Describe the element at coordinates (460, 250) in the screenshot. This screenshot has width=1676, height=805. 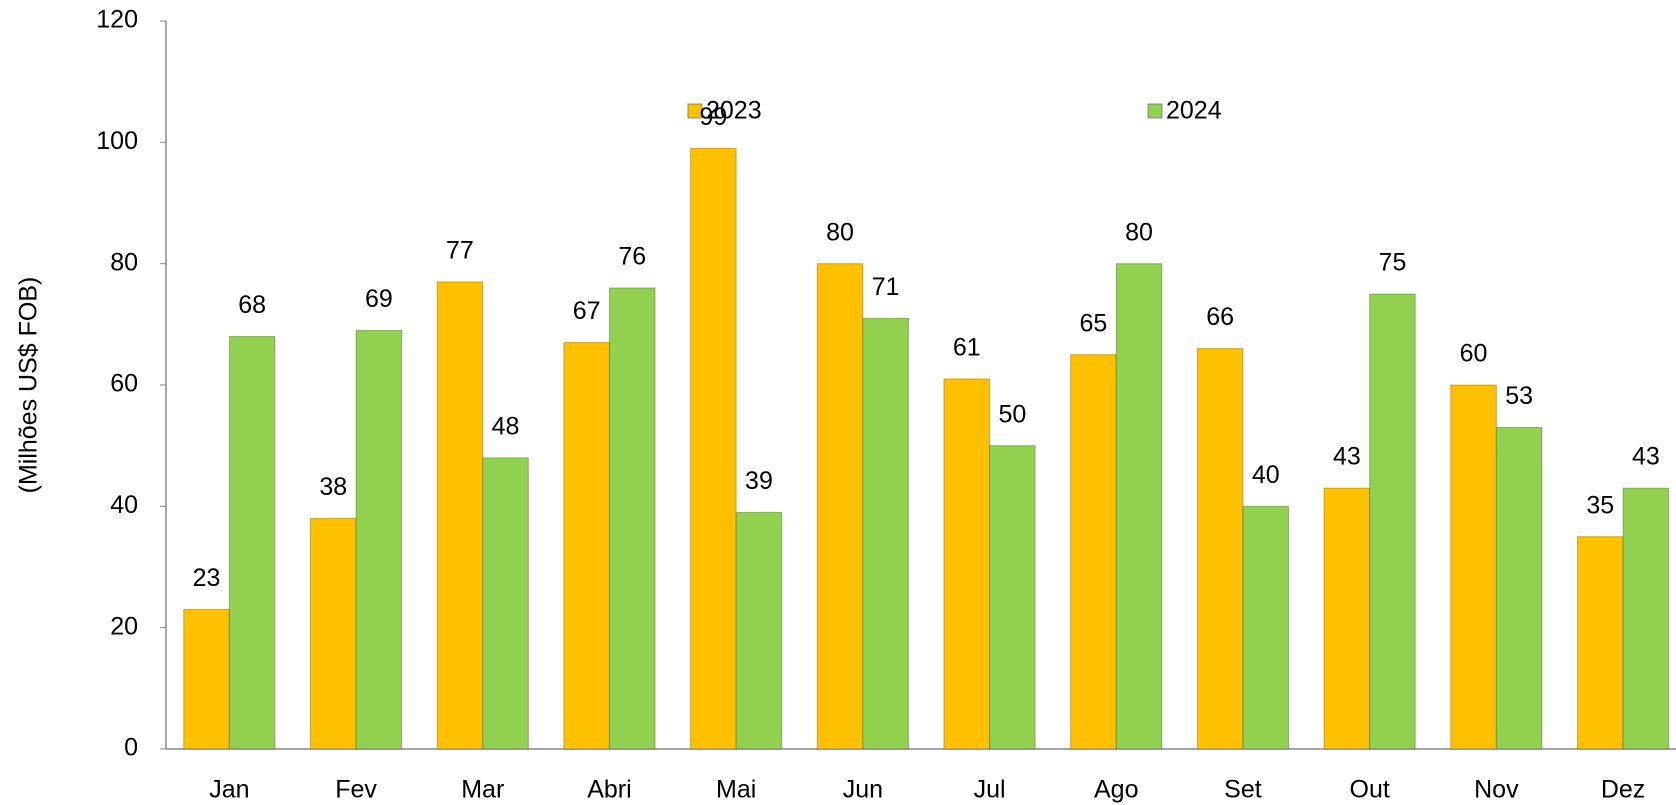
I see `value-label: 77` at that location.